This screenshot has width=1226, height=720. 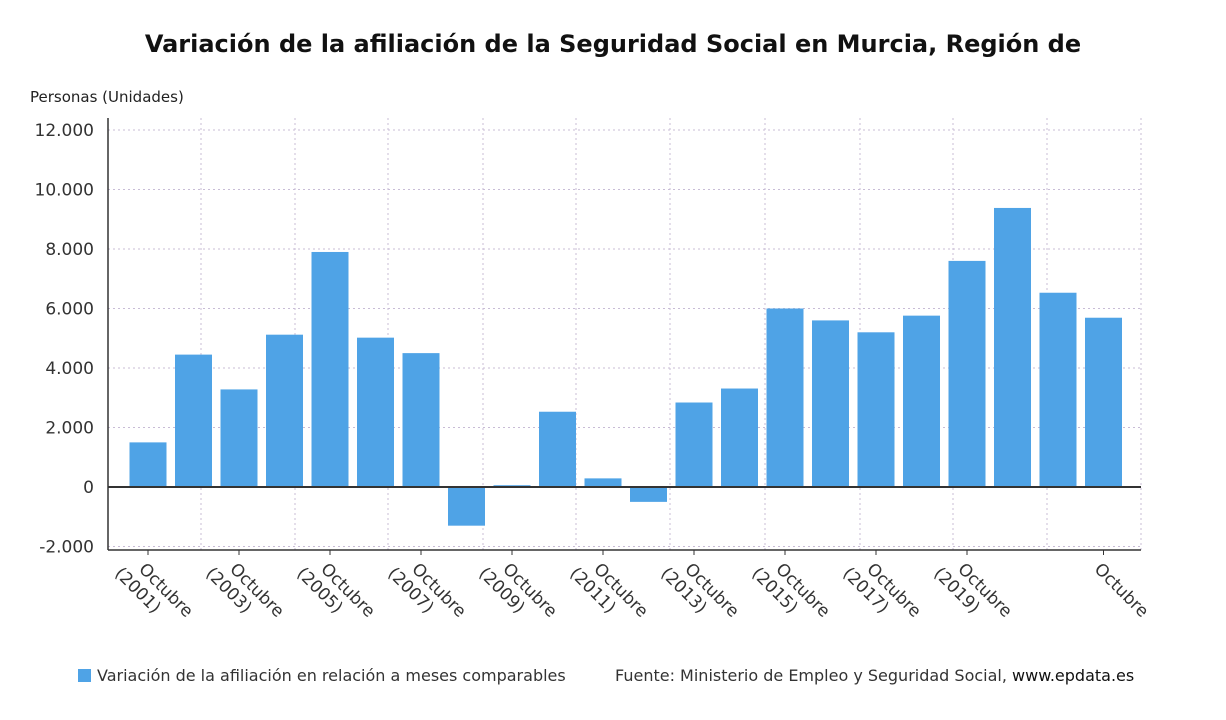 What do you see at coordinates (107, 97) in the screenshot?
I see `y-axis-label: Personas (Unidades)` at bounding box center [107, 97].